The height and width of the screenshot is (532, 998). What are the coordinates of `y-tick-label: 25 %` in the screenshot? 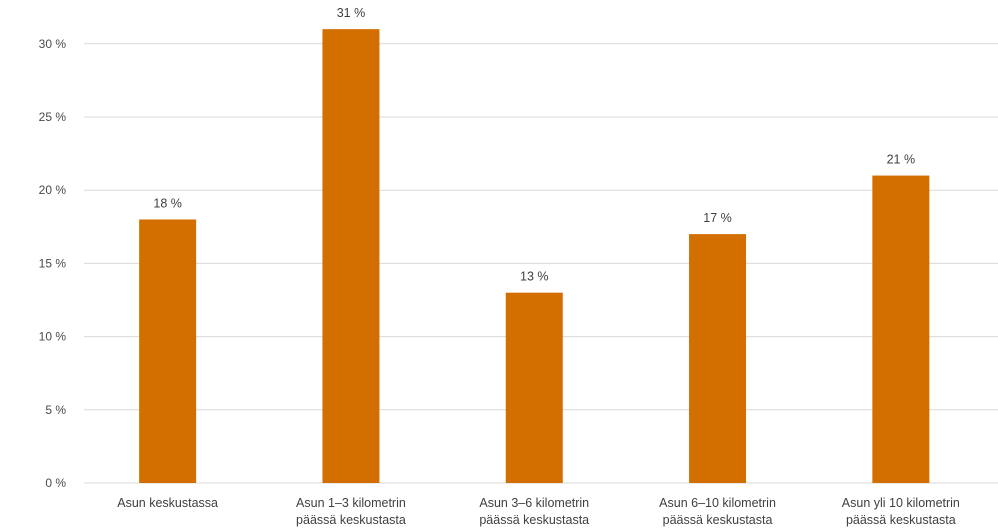 It's located at (53, 117).